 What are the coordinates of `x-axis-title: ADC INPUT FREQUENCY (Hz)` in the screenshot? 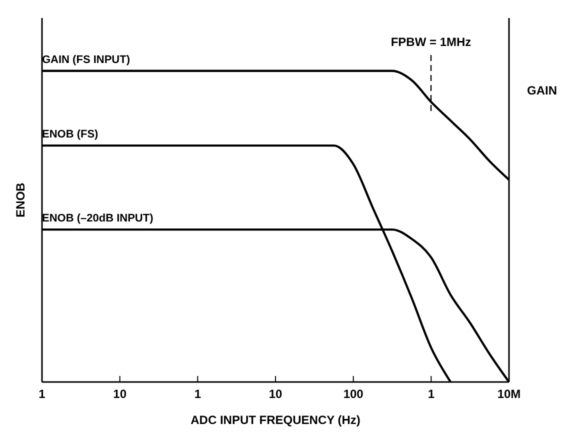 It's located at (275, 420).